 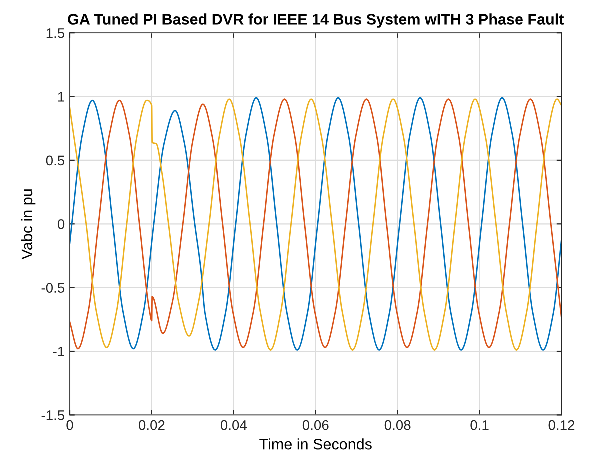 What do you see at coordinates (55, 33) in the screenshot?
I see `y-tick-label: 1.5` at bounding box center [55, 33].